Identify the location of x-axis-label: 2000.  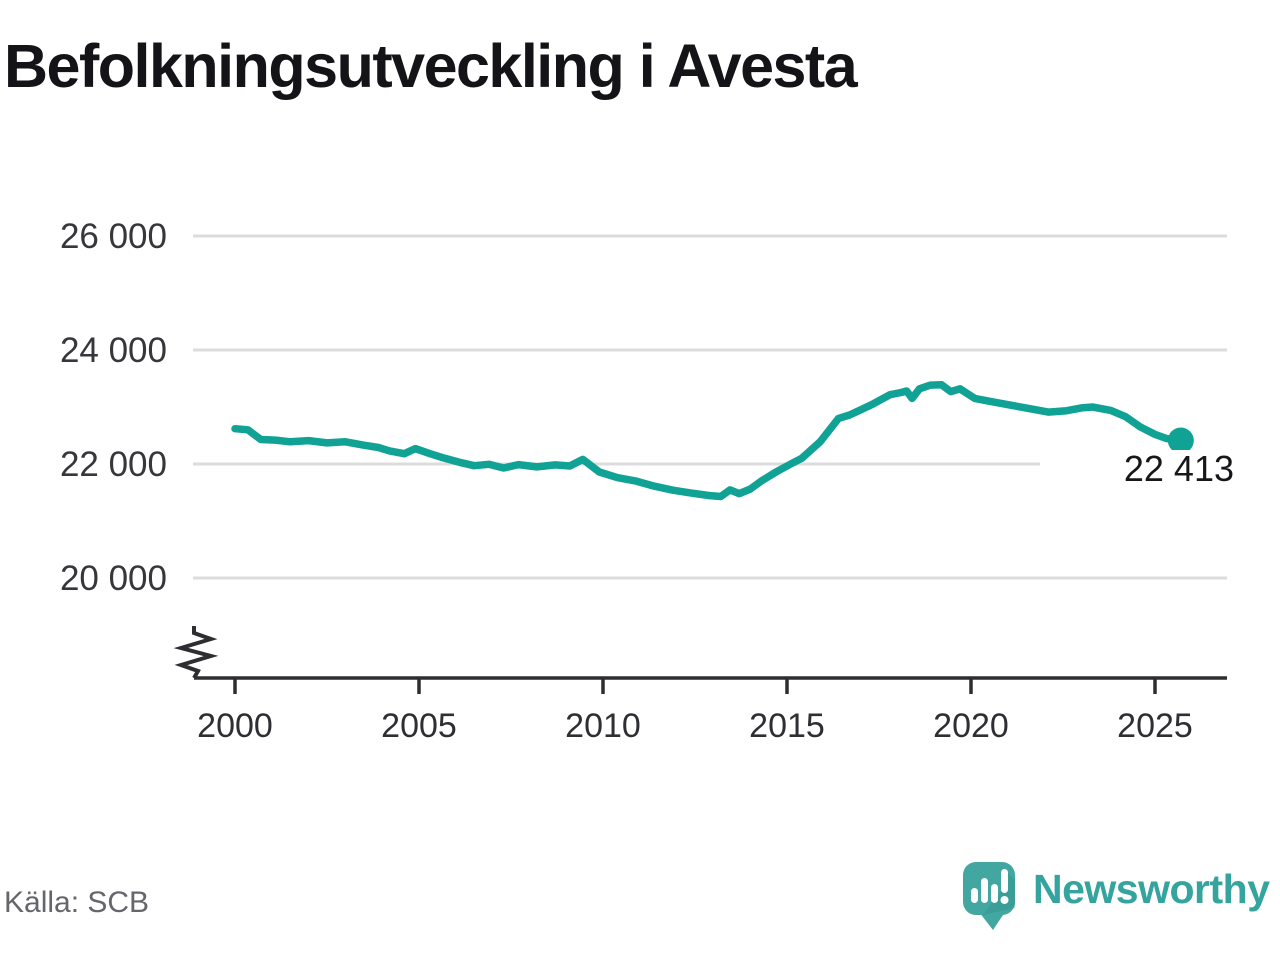
(235, 726).